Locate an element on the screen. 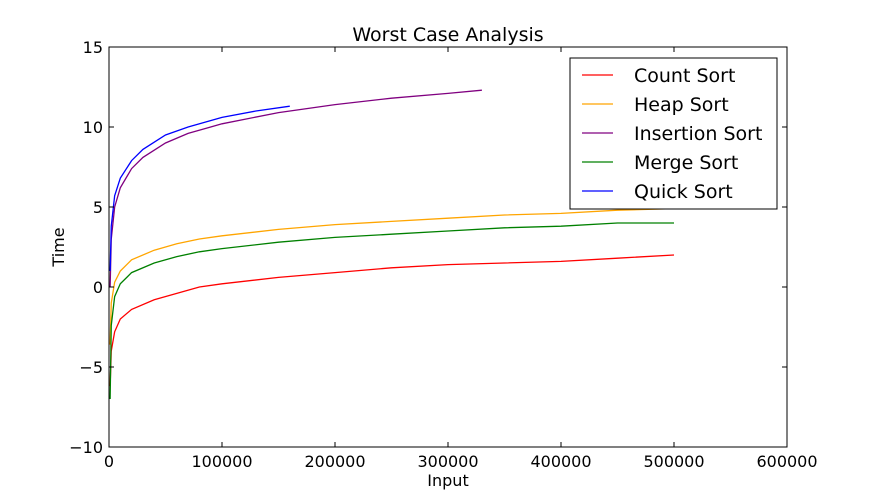 Image resolution: width=875 pixels, height=497 pixels. legend-label: Count Sort is located at coordinates (684, 76).